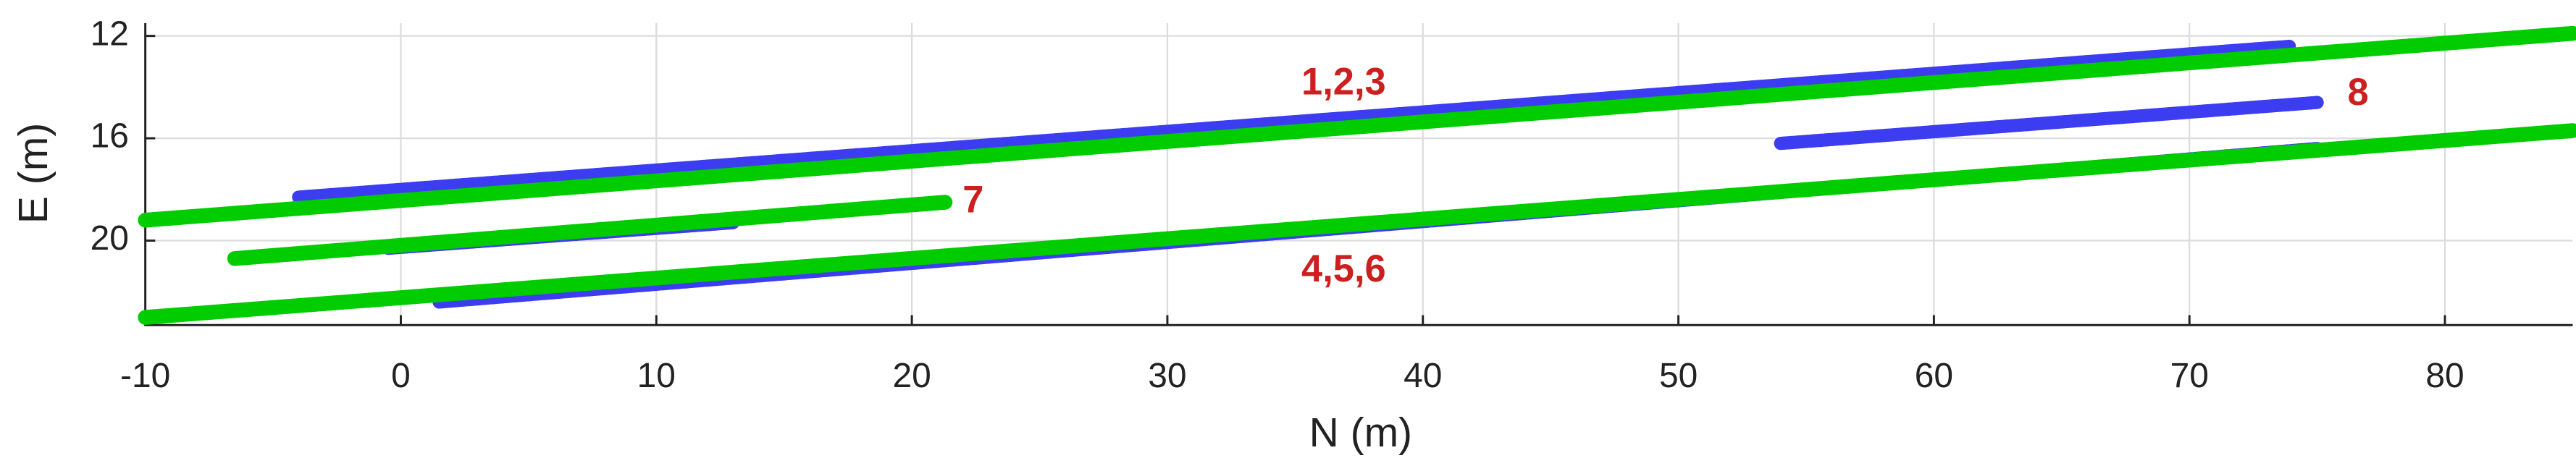 This screenshot has height=466, width=2576. I want to click on x-tick-label: 30, so click(1167, 376).